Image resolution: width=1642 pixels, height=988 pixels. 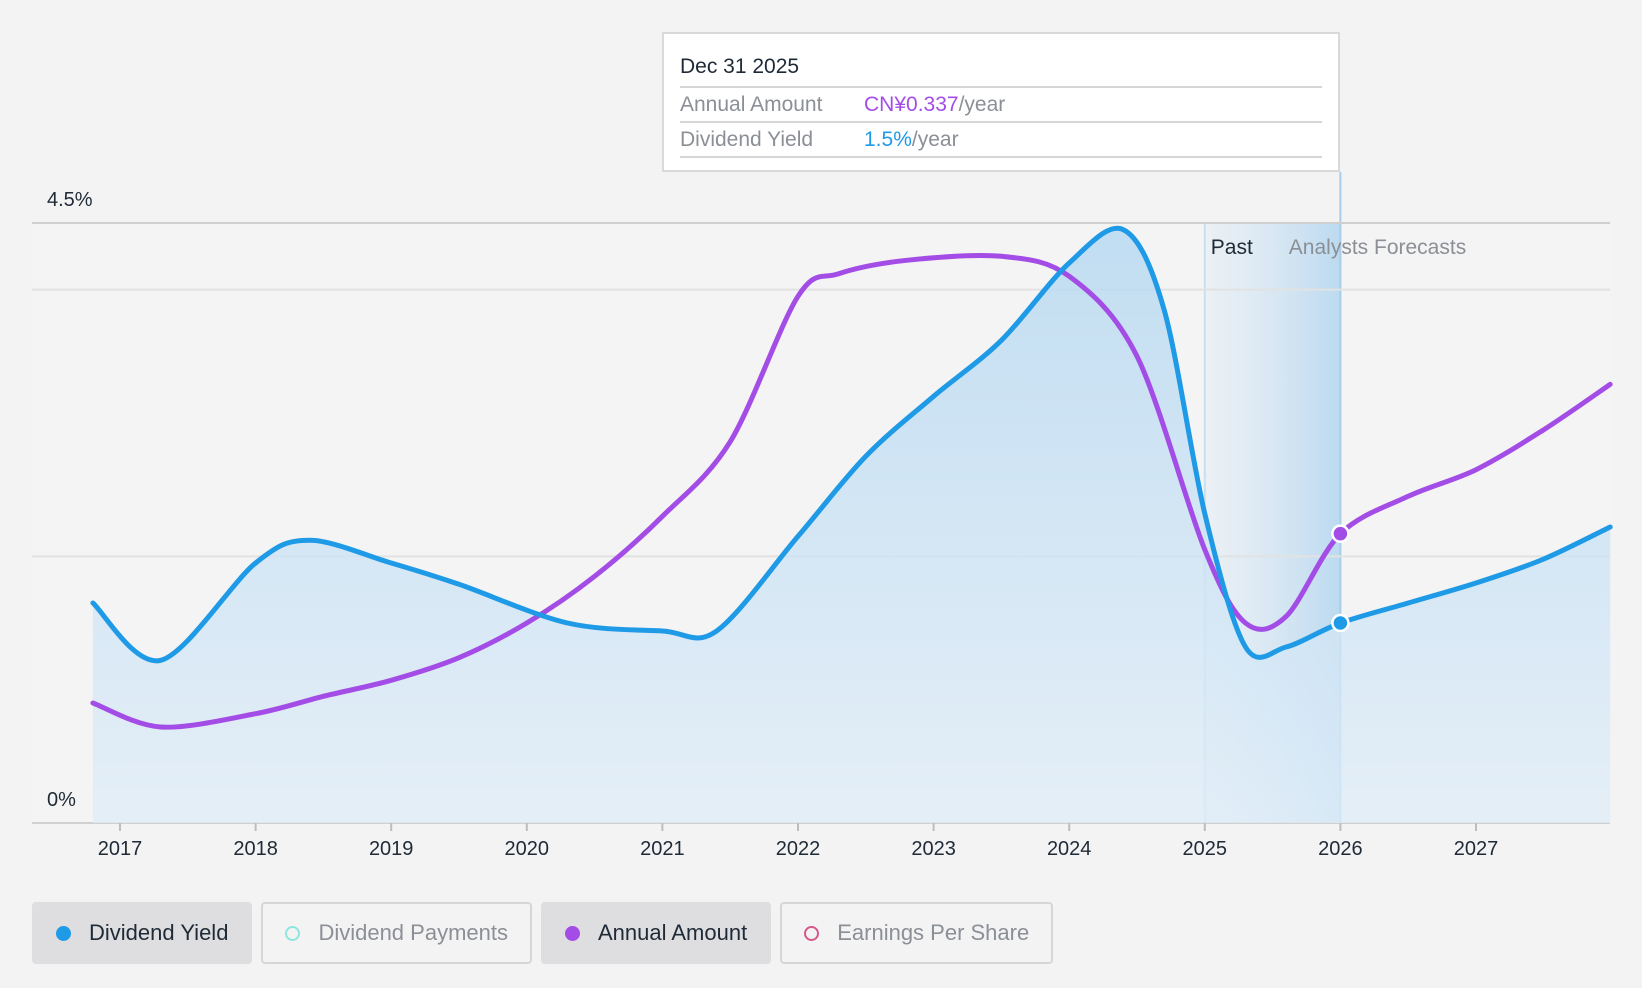 I want to click on tooltip-date: Dec 31 2025, so click(x=1001, y=61).